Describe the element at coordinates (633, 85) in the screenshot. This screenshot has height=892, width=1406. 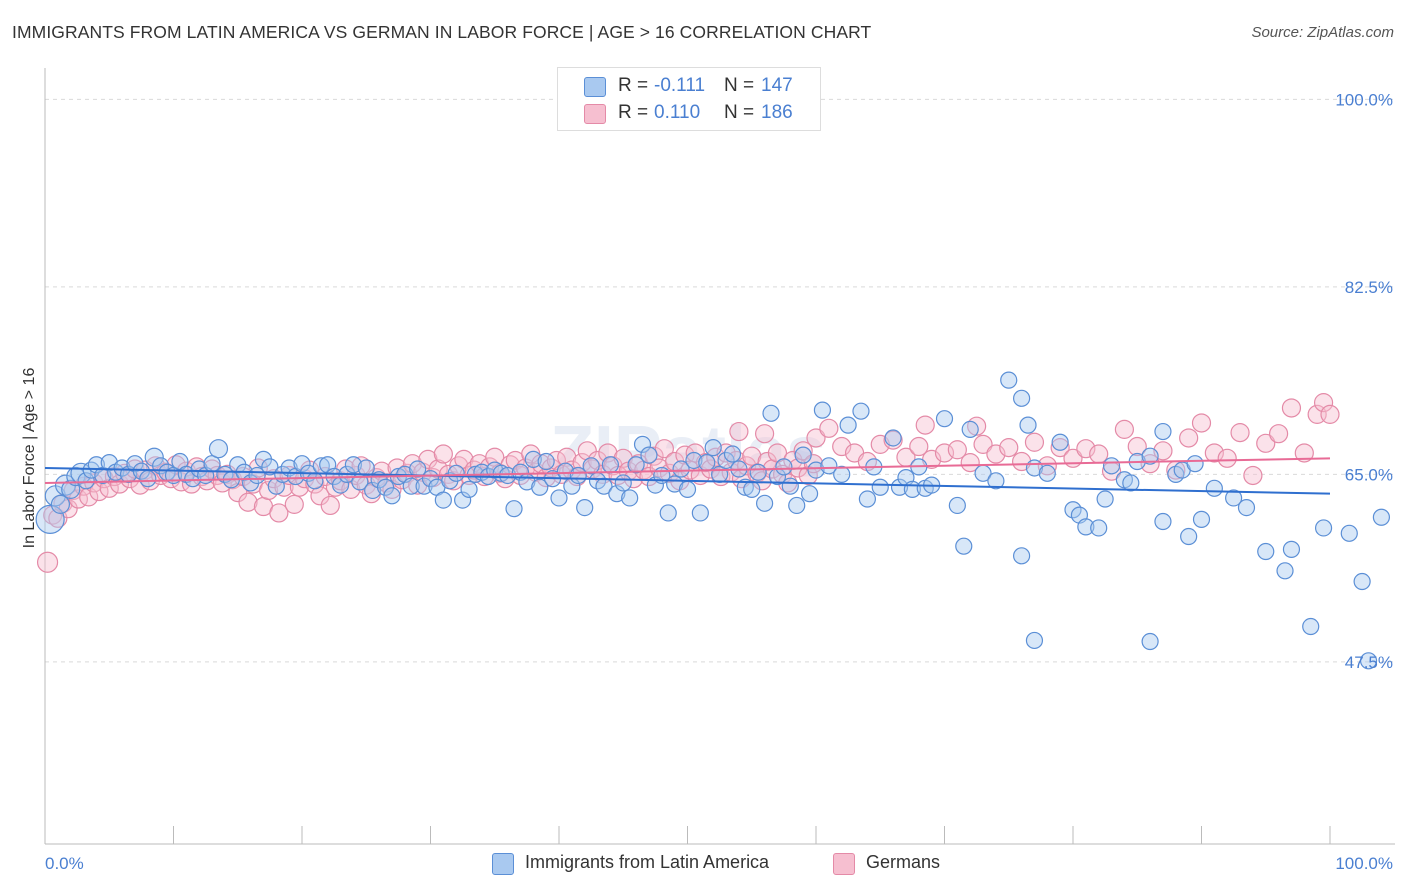
I see `r-label: R =` at that location.